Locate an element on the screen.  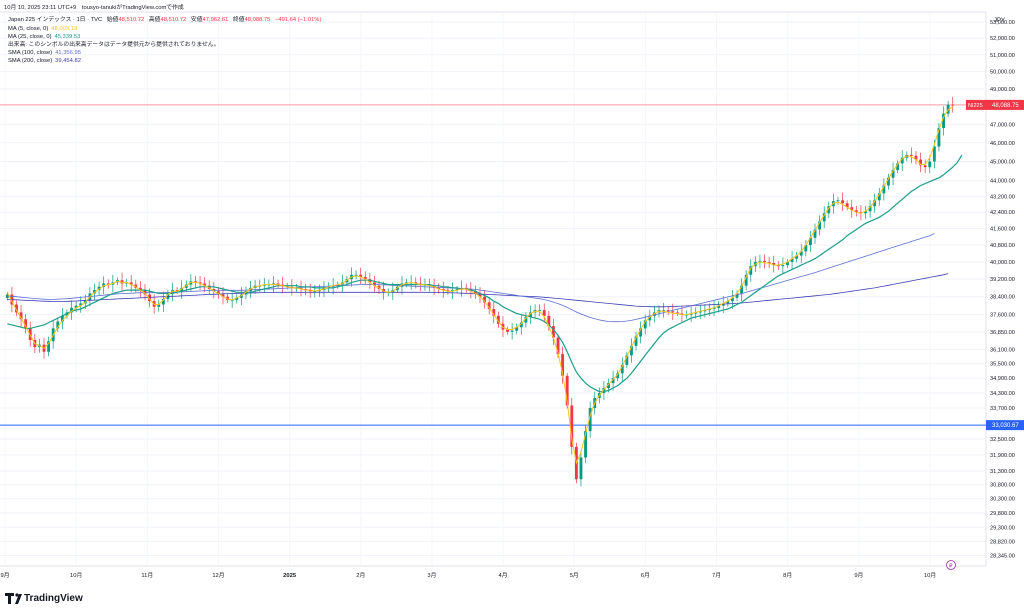
price-tick-label: 37,600.00 is located at coordinates (1002, 316).